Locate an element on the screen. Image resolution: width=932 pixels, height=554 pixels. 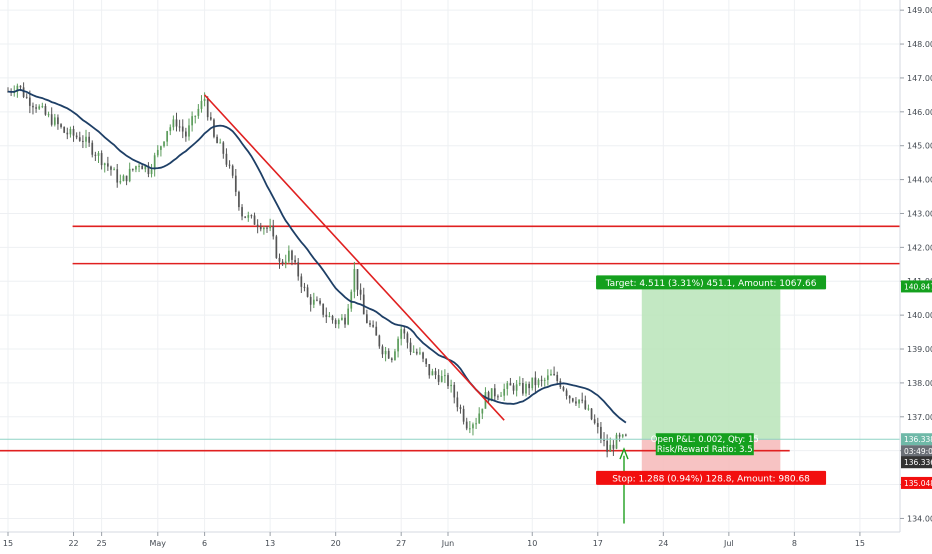
current-price-badge: 136.336 is located at coordinates (916, 462).